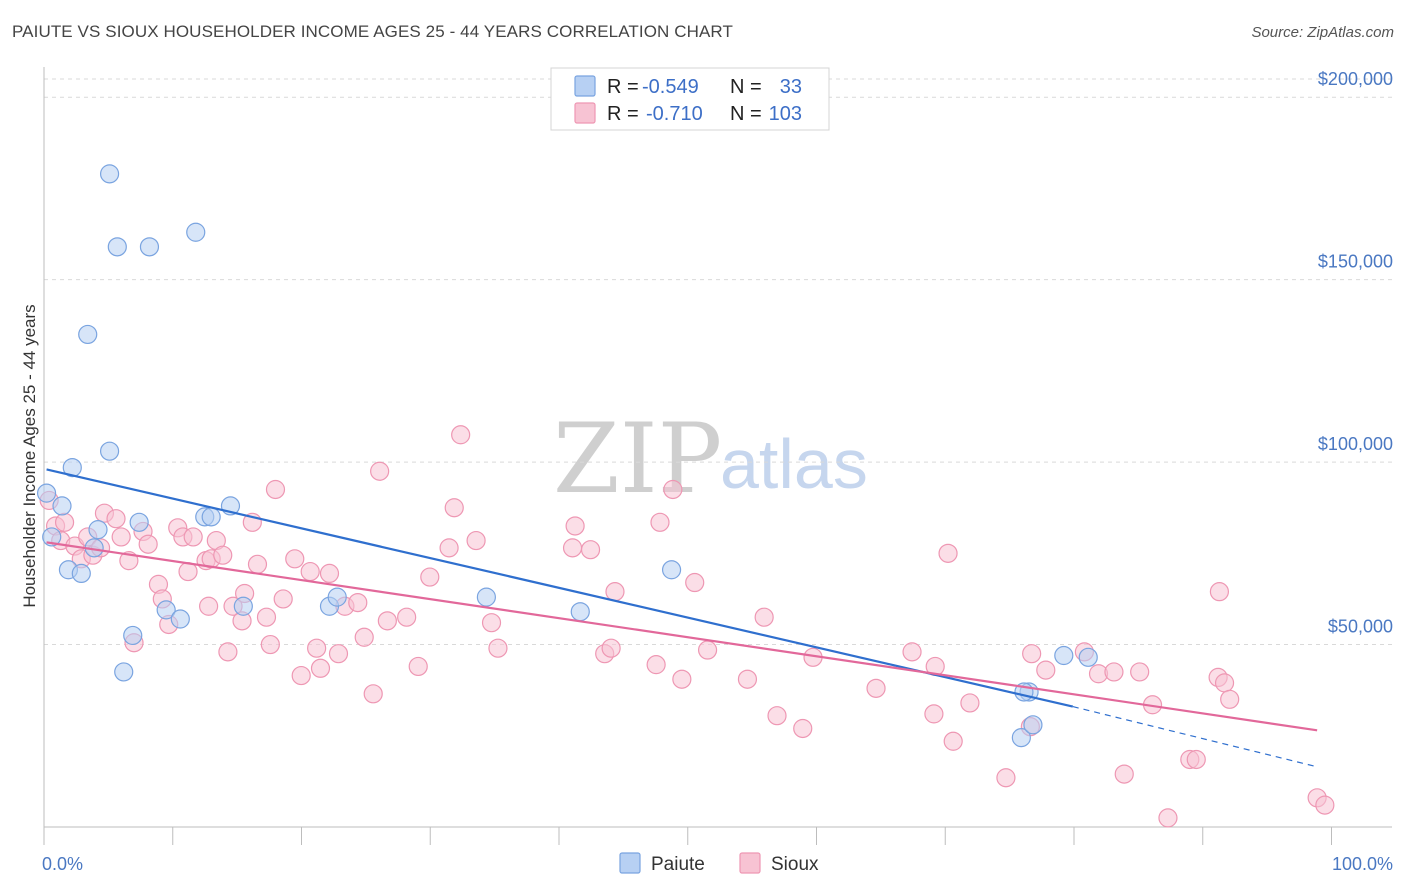 This screenshot has height=892, width=1406. I want to click on chart-source: Source: ZipAtlas.com, so click(1322, 32).